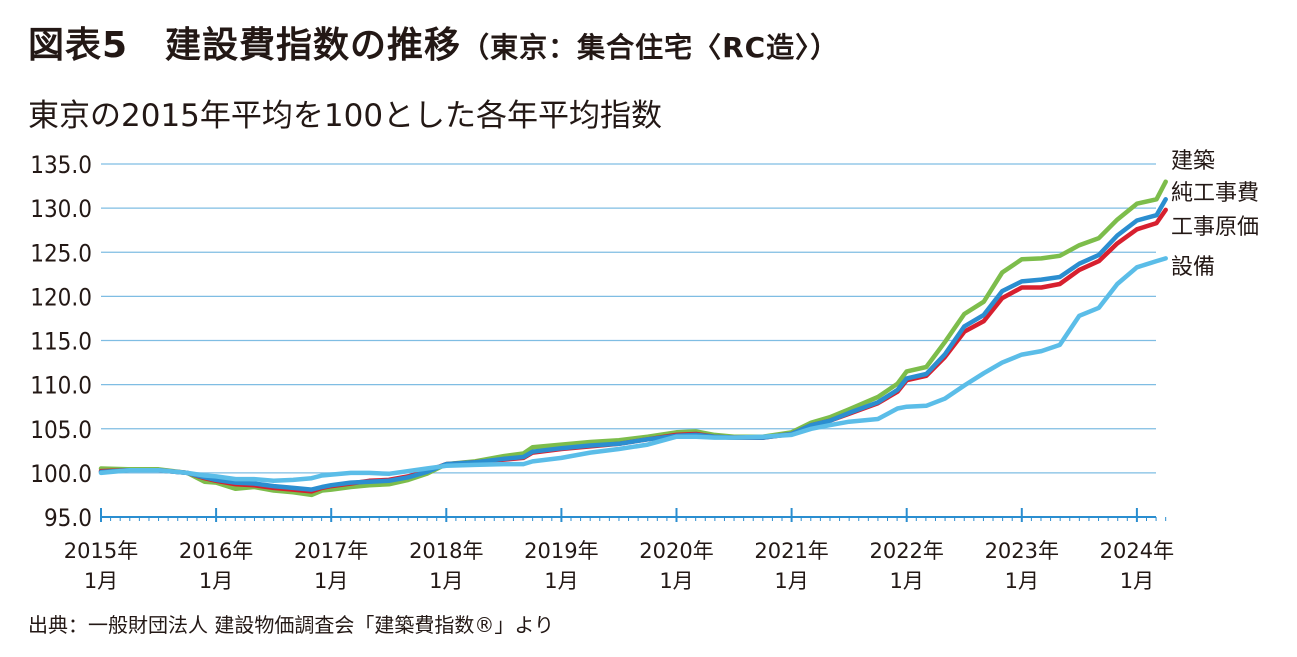 The height and width of the screenshot is (657, 1297). I want to click on legend-label-3: 工事原価, so click(1215, 227).